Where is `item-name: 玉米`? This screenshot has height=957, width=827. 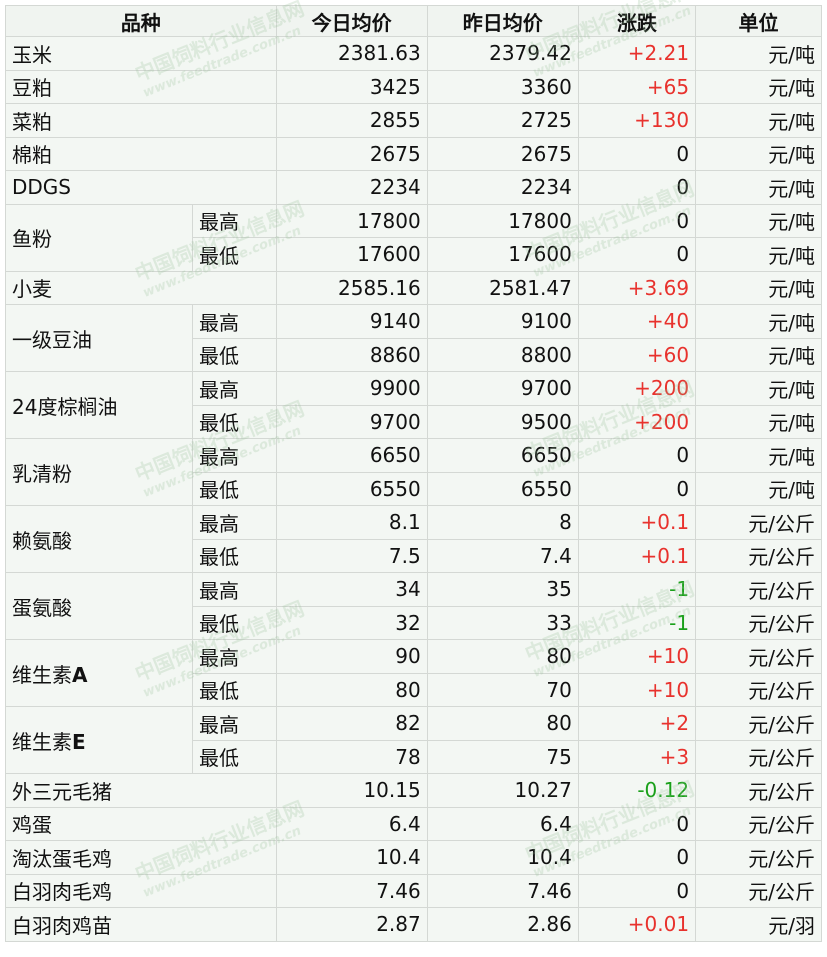
item-name: 玉米 is located at coordinates (32, 54).